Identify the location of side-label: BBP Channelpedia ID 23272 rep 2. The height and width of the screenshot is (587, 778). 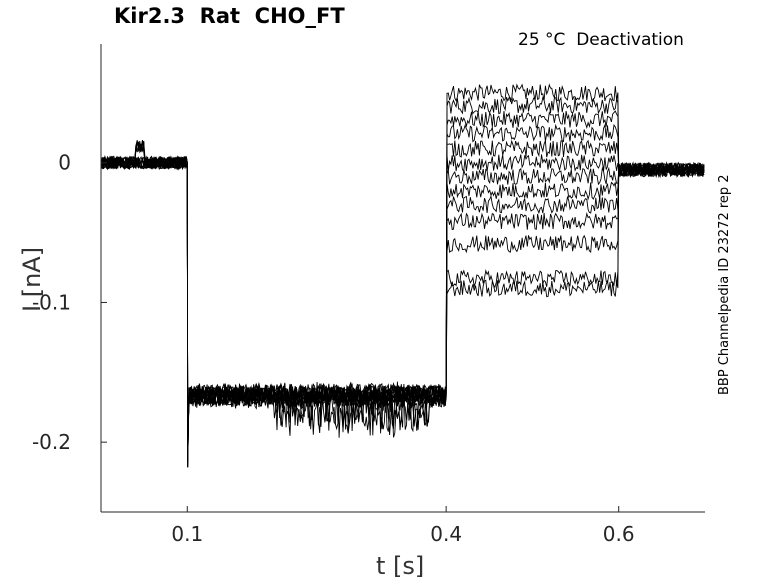
(724, 284).